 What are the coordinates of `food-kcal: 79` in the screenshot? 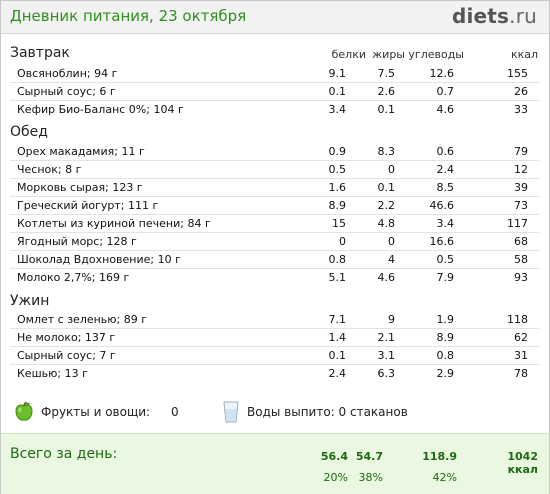 It's located at (521, 151).